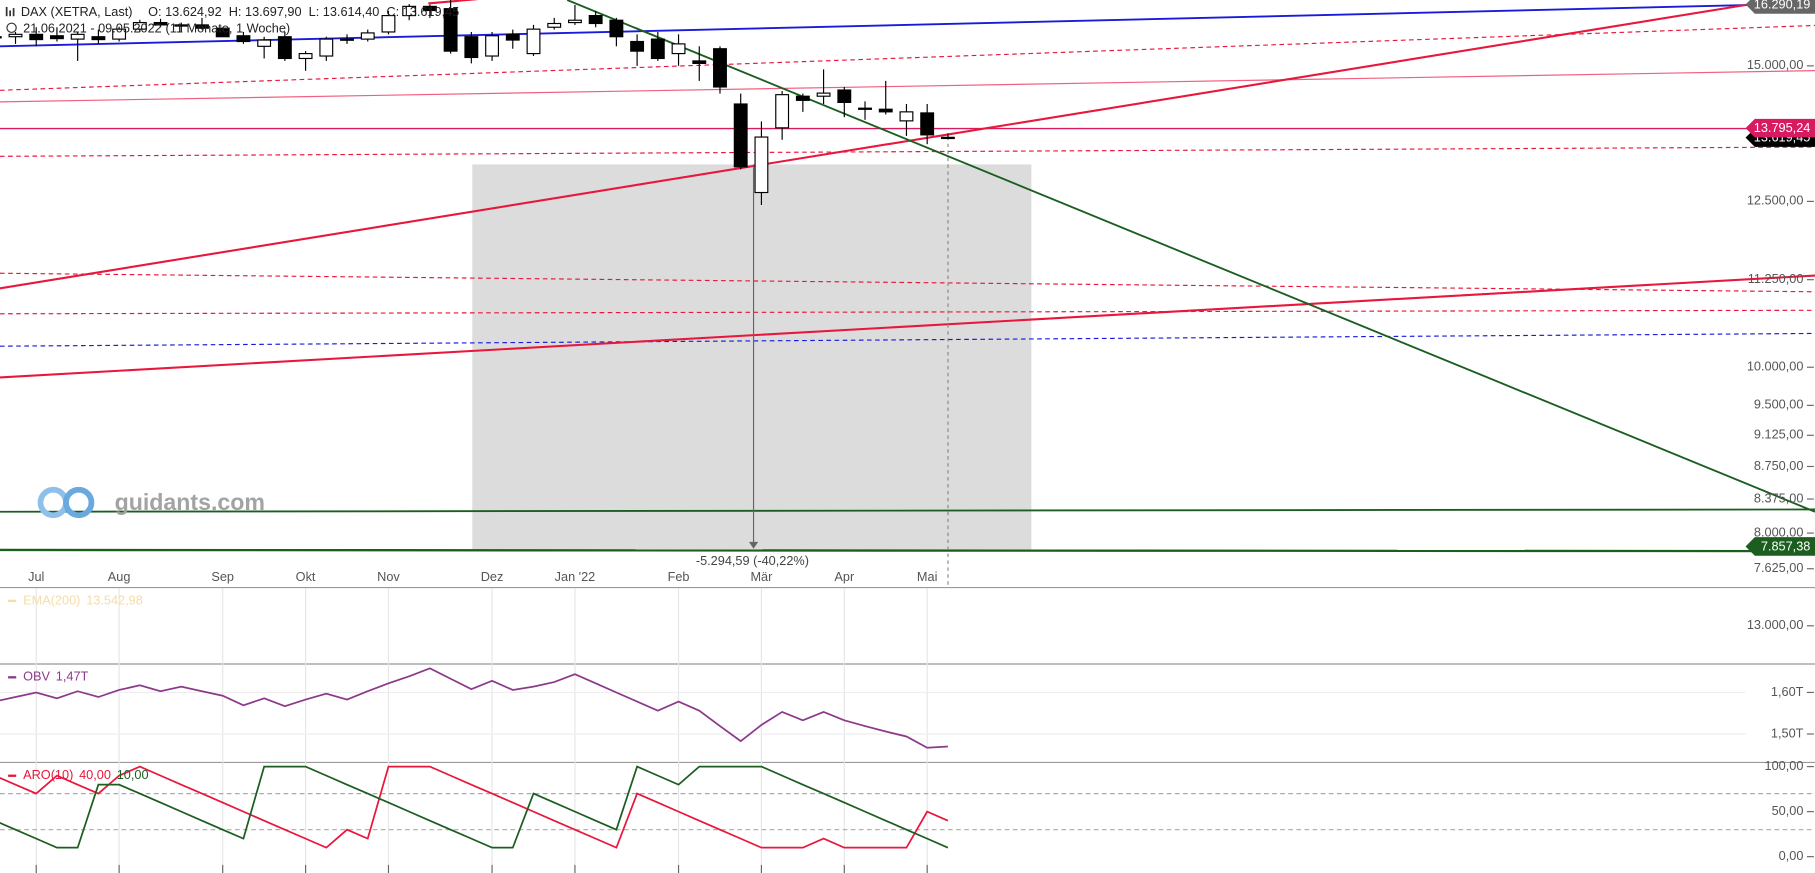 Image resolution: width=1815 pixels, height=873 pixels. I want to click on price-badge-label: 13.795,24, so click(1782, 127).